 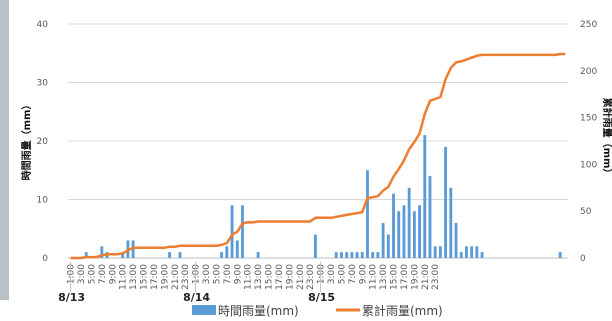 I want to click on x-axis-date-label: 8/15, so click(x=321, y=297).